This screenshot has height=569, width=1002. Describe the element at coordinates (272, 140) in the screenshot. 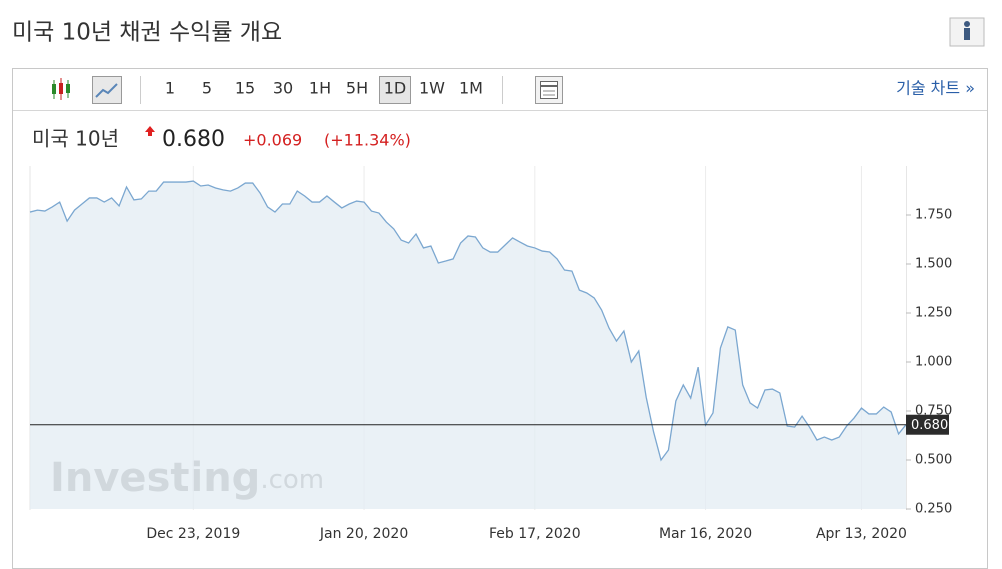

I see `quote-change: +0.069` at that location.